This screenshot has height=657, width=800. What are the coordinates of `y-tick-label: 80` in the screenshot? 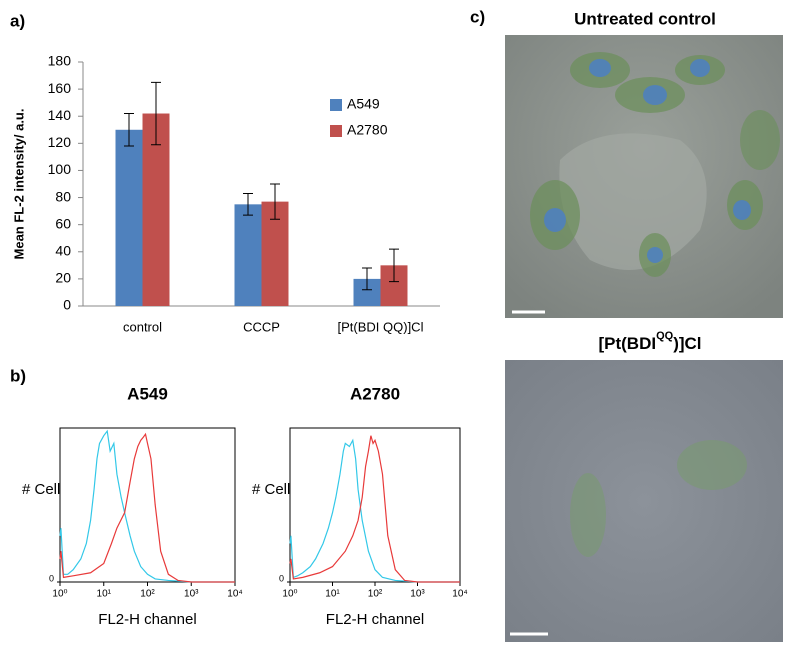 It's located at (63, 196).